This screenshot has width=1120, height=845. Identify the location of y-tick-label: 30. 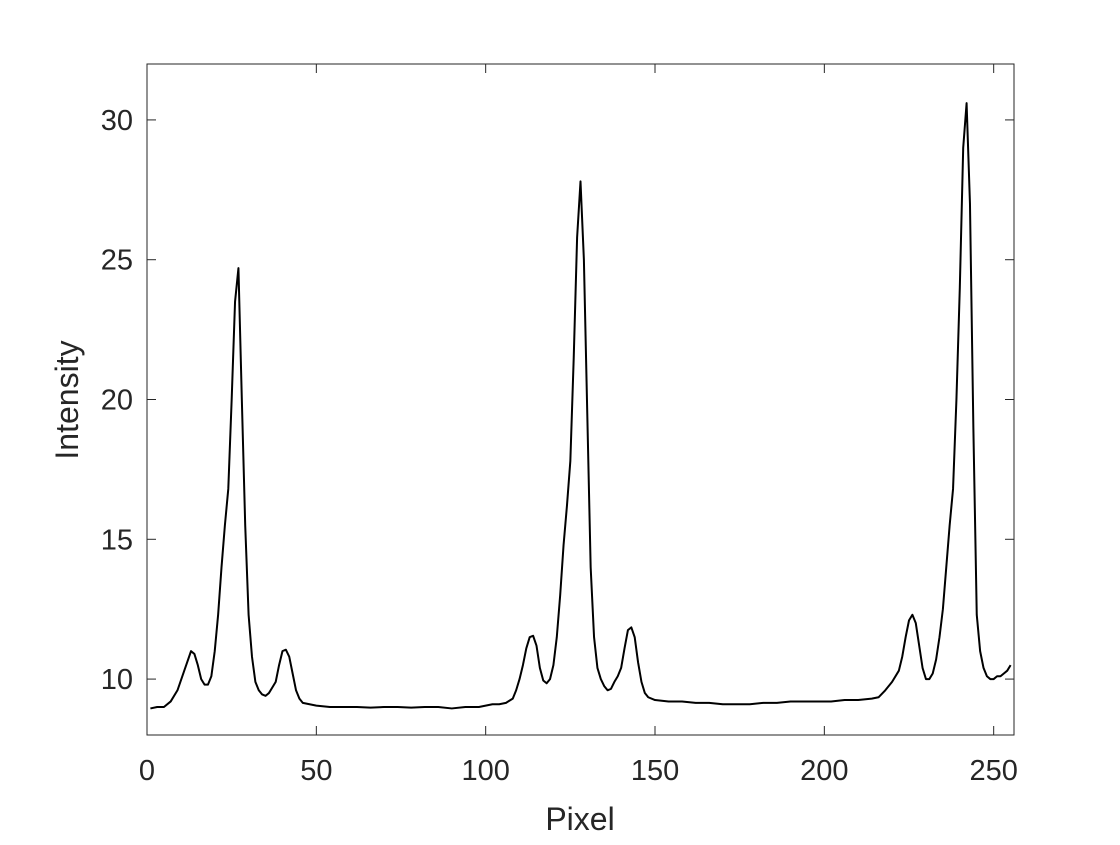
(117, 121).